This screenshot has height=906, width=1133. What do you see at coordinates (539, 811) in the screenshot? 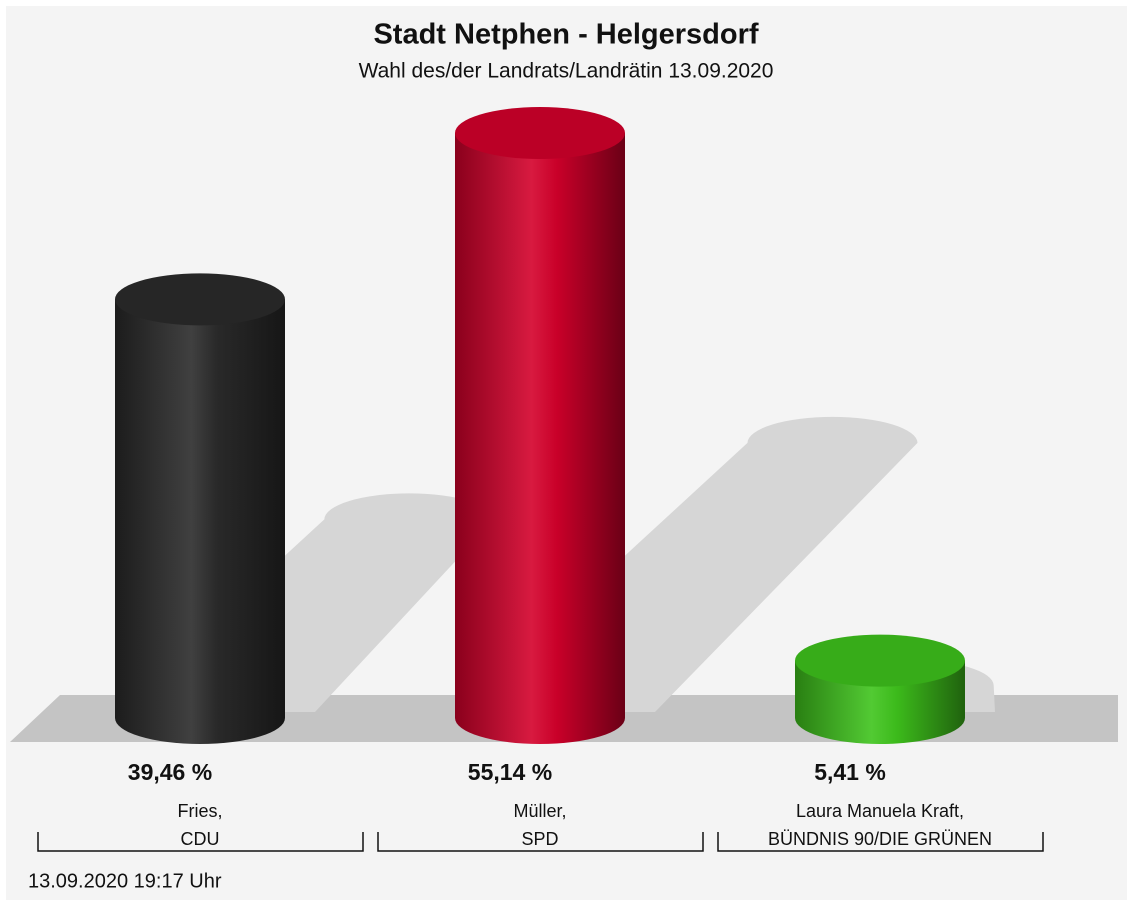
I see `x-tick-label: Müller,` at bounding box center [539, 811].